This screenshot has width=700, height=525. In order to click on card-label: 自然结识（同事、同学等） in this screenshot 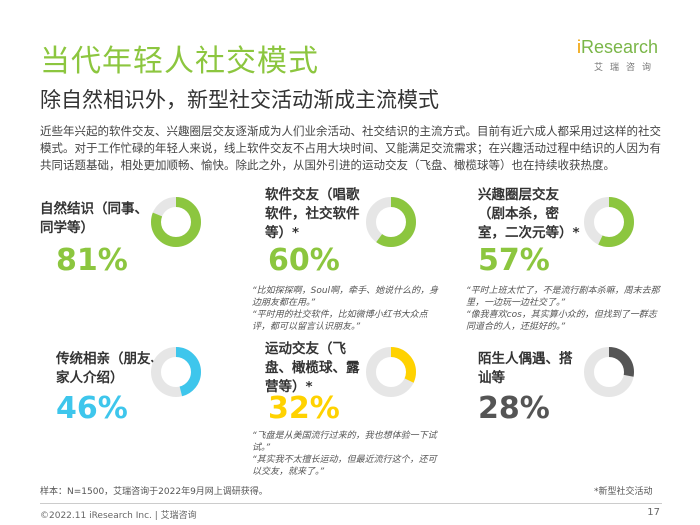, I will do `click(94, 218)`.